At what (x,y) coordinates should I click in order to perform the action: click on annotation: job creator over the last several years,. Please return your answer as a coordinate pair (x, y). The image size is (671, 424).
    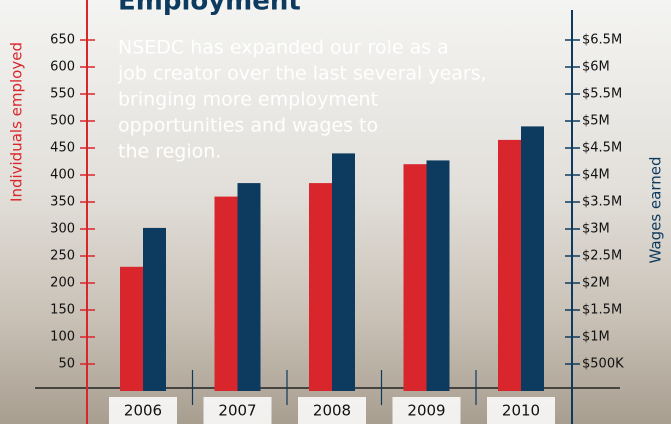
    Looking at the image, I should click on (302, 74).